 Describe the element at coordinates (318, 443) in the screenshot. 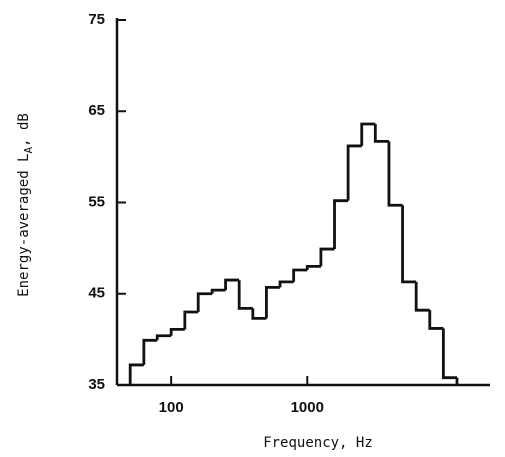

I see `x-axis-label: Frequency, Hz` at that location.